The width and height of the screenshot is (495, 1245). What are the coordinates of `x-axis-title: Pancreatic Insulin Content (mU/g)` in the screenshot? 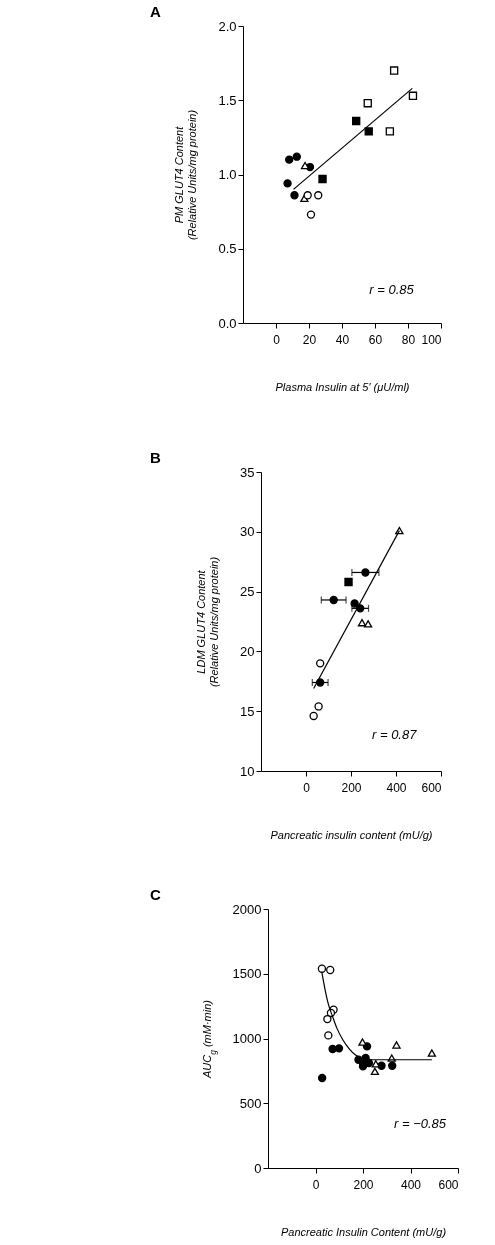 It's located at (363, 1231).